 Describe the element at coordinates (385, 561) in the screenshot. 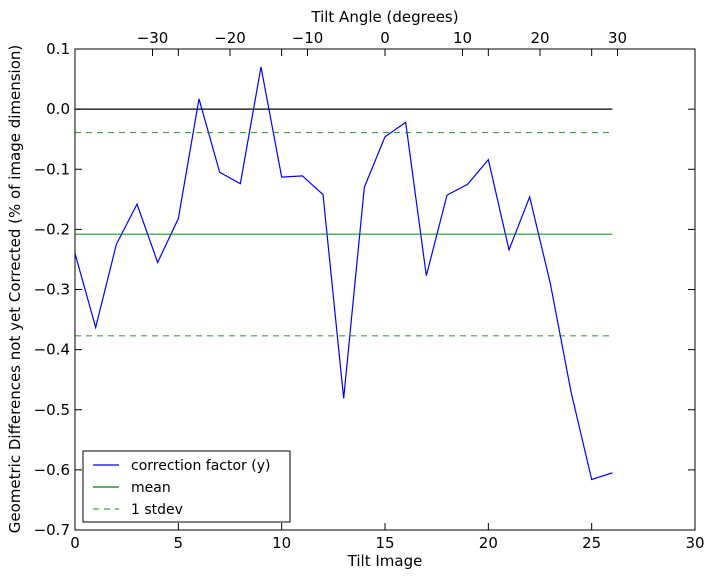

I see `x-axis-title: Tilt Image` at that location.